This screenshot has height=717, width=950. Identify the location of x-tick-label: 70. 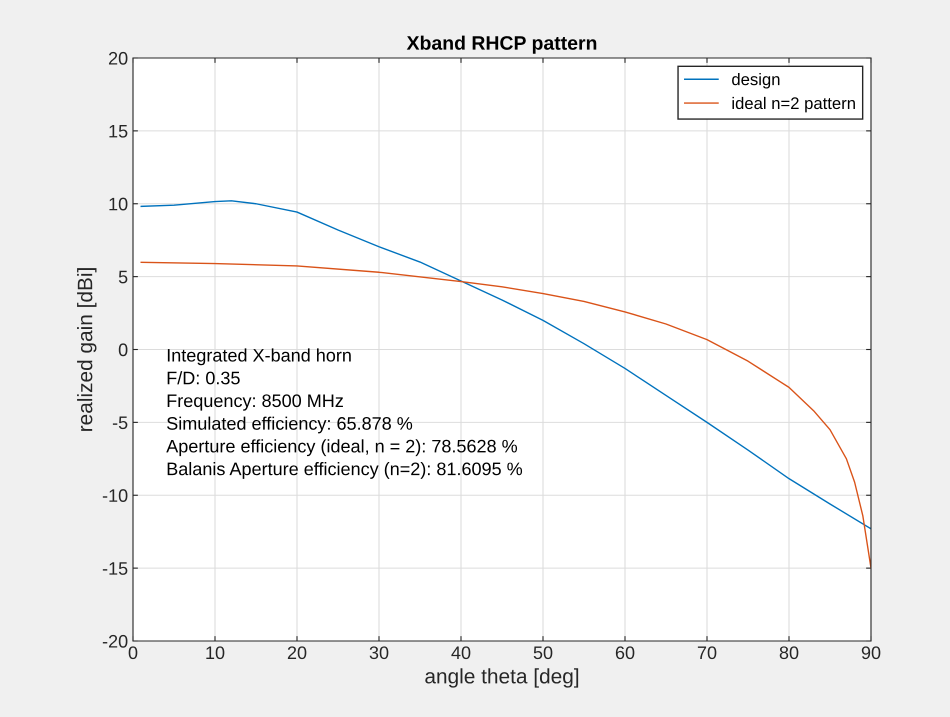
(707, 653).